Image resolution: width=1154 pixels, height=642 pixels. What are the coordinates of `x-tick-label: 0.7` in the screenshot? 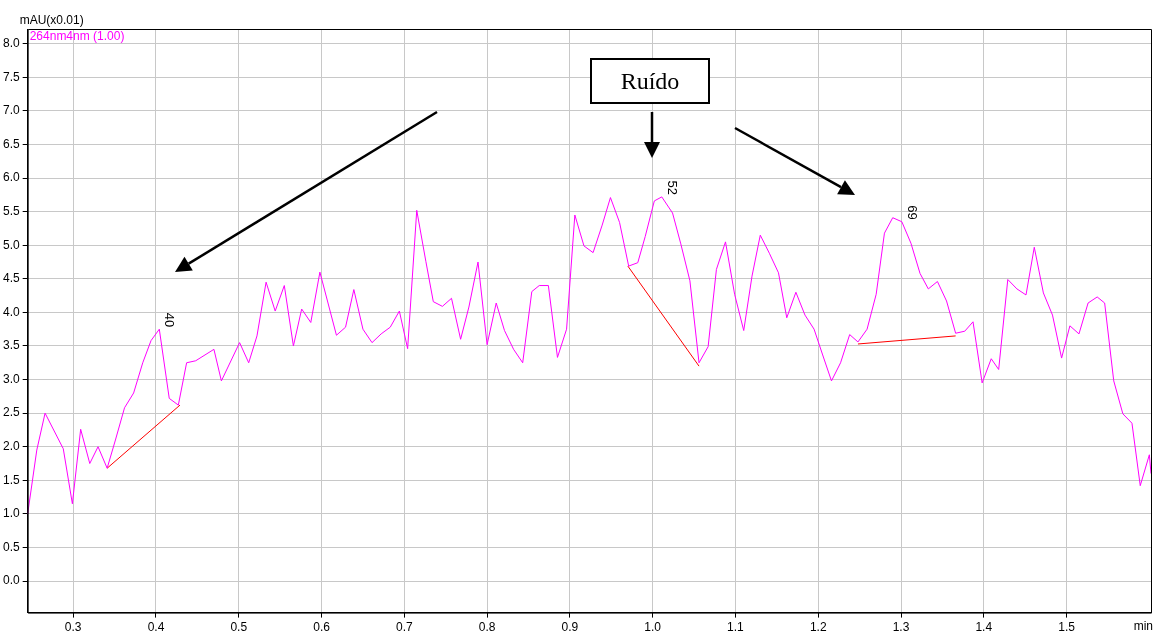 It's located at (404, 627).